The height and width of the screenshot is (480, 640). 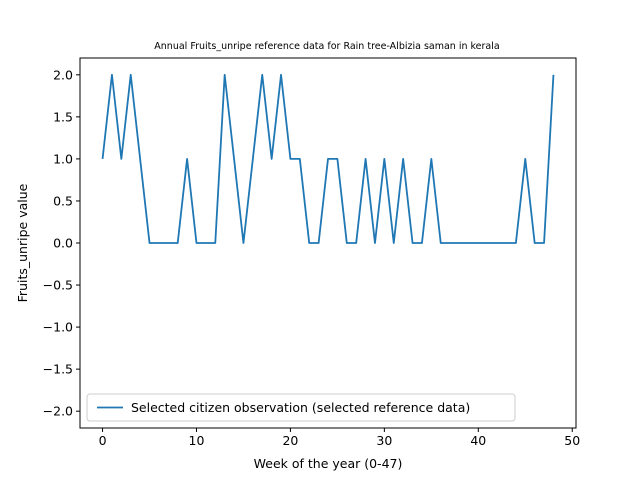 I want to click on y-tick-label: −0.5, so click(x=58, y=285).